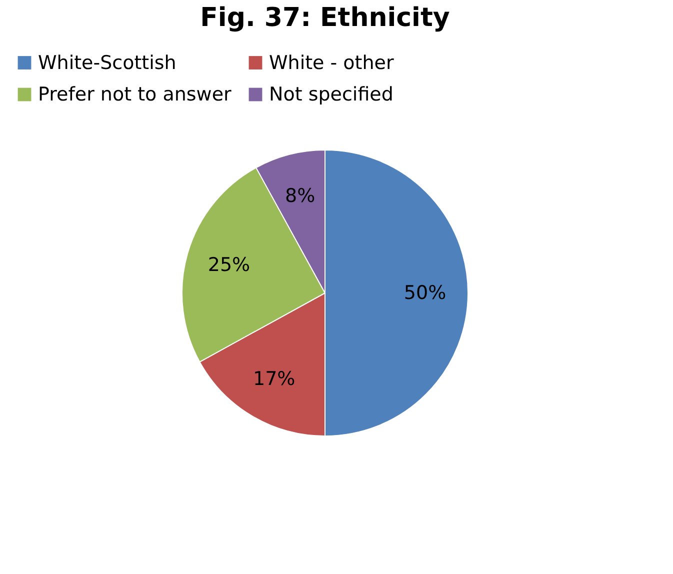  Describe the element at coordinates (300, 196) in the screenshot. I see `data-label: 8%` at that location.